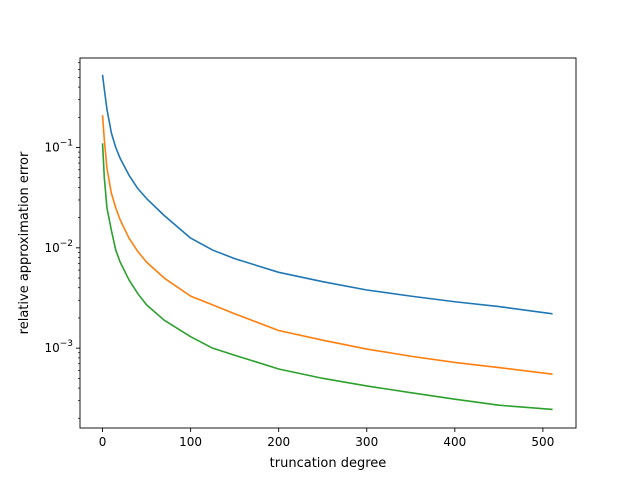 This screenshot has width=640, height=480. I want to click on y-axis-label: relative approximation error, so click(24, 242).